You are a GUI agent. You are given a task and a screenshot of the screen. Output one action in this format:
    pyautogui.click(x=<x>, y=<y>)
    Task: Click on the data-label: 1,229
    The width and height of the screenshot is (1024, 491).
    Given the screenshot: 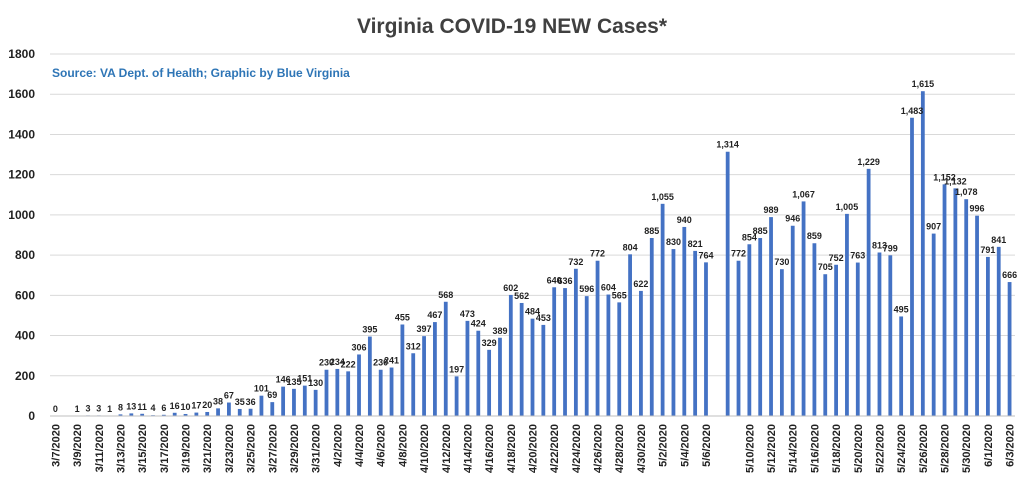 What is the action you would take?
    pyautogui.click(x=868, y=162)
    